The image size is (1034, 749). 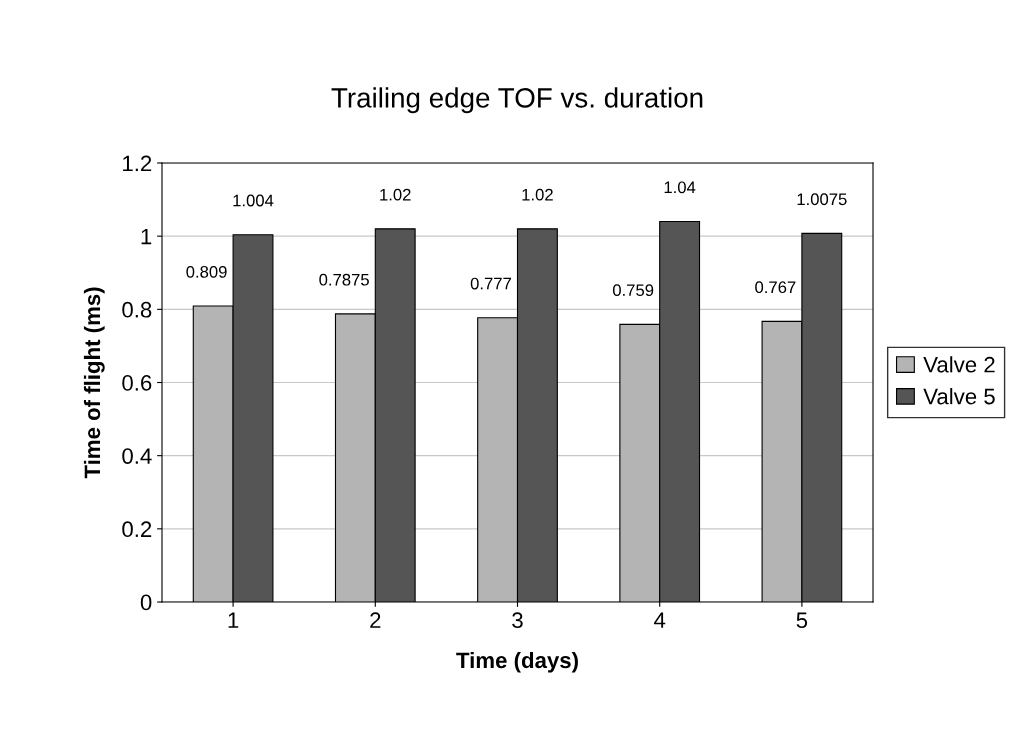 I want to click on y-tick-label: 1, so click(x=146, y=236).